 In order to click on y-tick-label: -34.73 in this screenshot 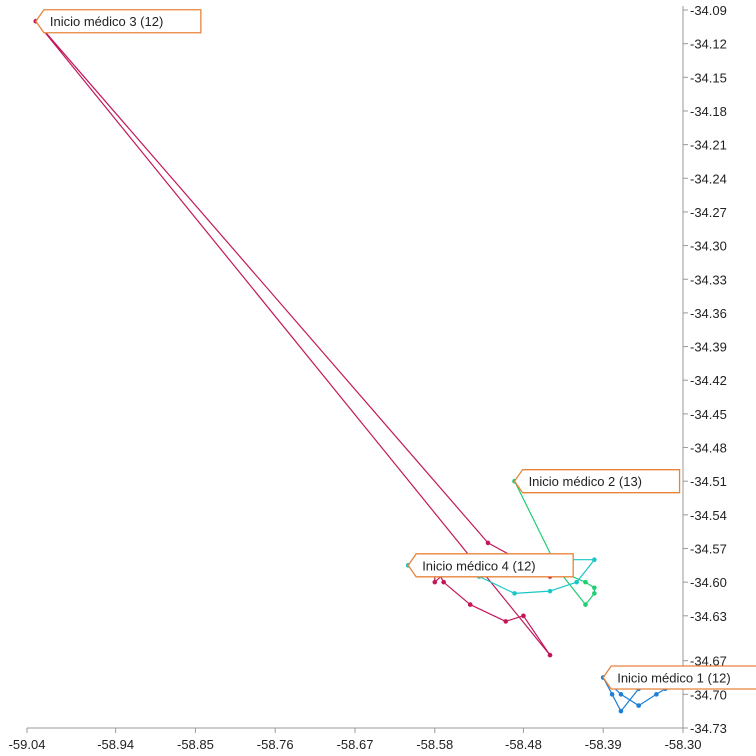, I will do `click(708, 728)`.